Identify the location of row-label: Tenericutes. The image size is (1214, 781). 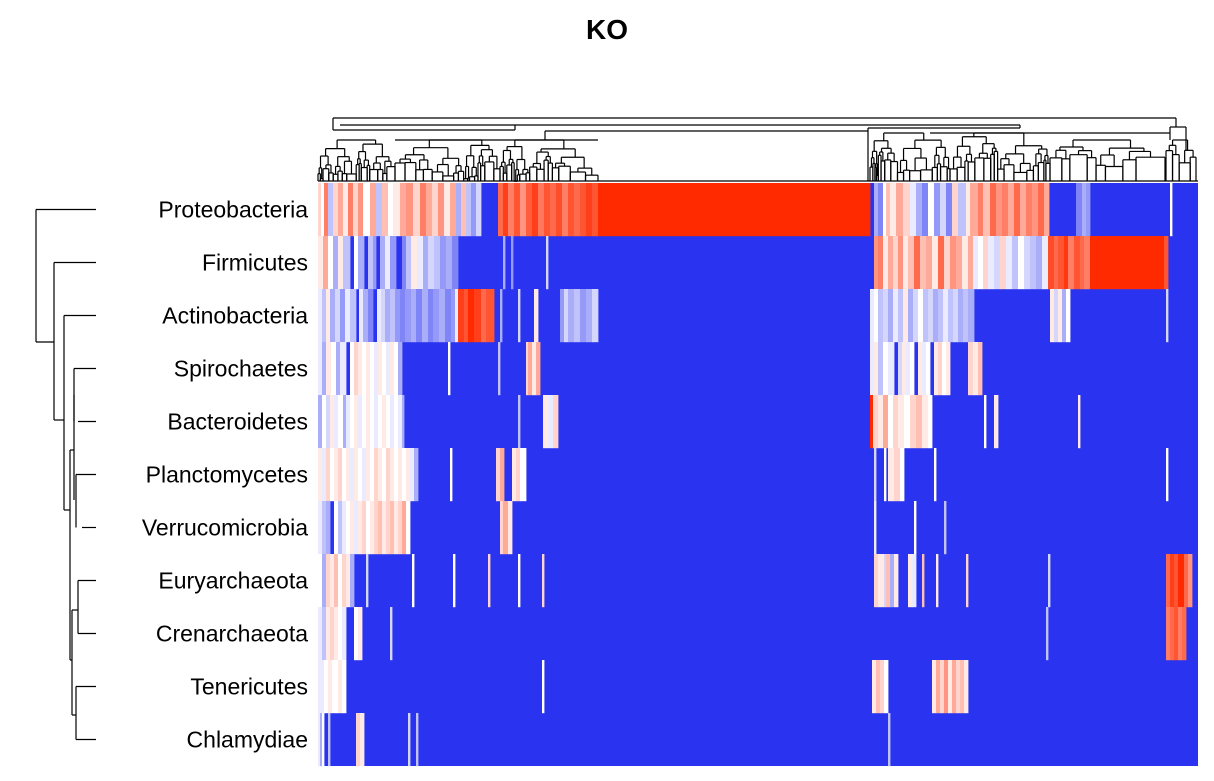
(249, 687).